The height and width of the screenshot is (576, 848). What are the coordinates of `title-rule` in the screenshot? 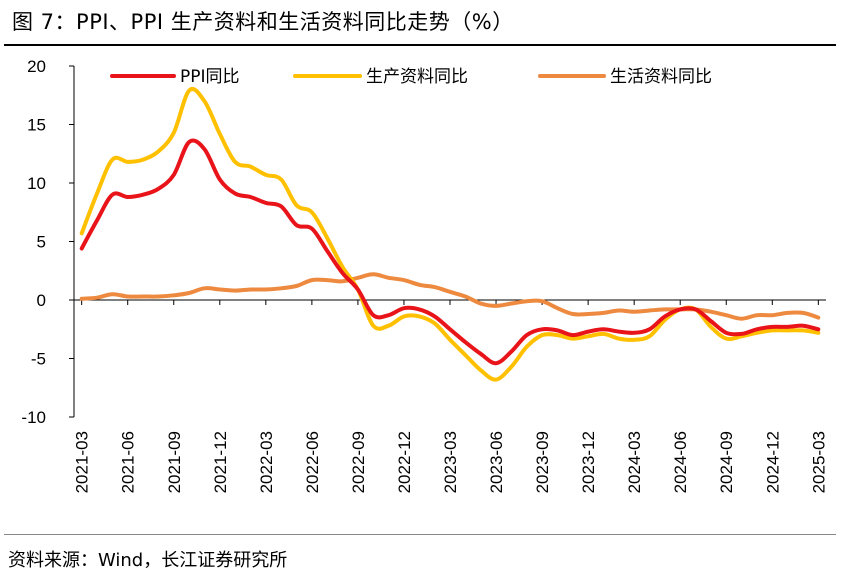 It's located at (420, 45).